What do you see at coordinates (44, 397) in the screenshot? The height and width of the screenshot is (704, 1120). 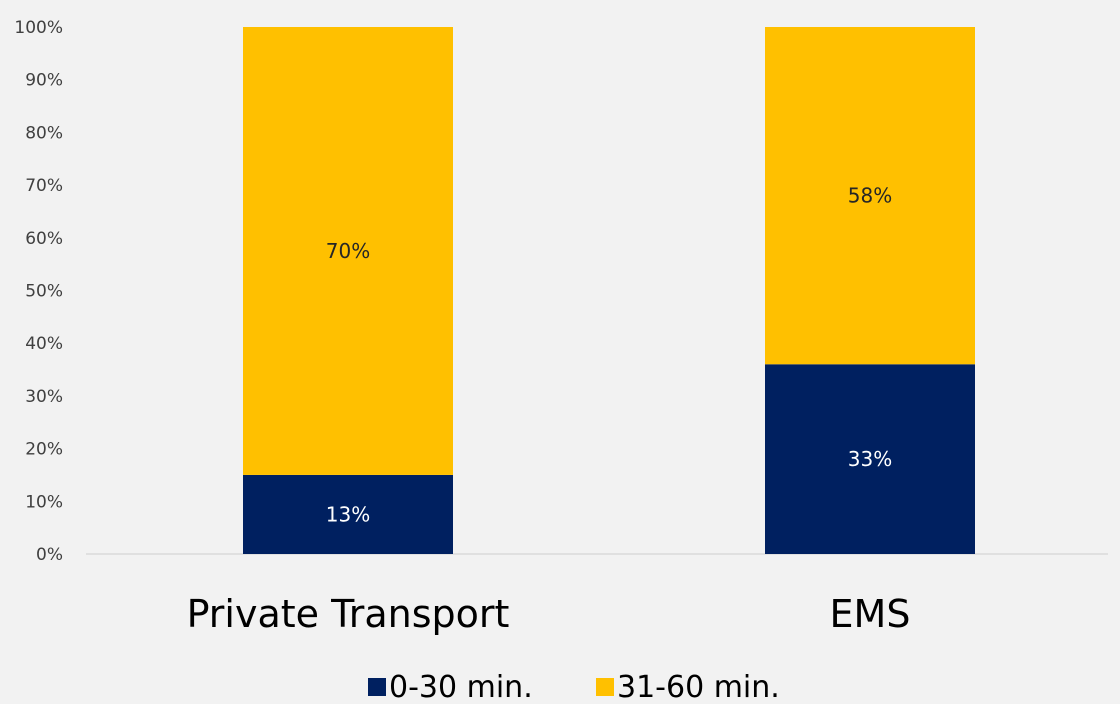 I see `y-tick-label: 30%` at bounding box center [44, 397].